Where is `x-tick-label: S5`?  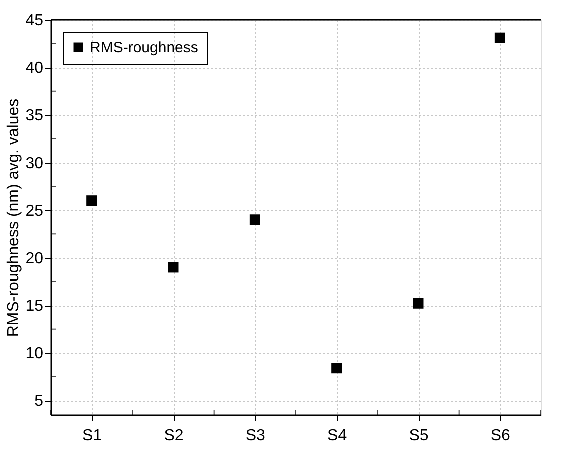 x-tick-label: S5 is located at coordinates (419, 436).